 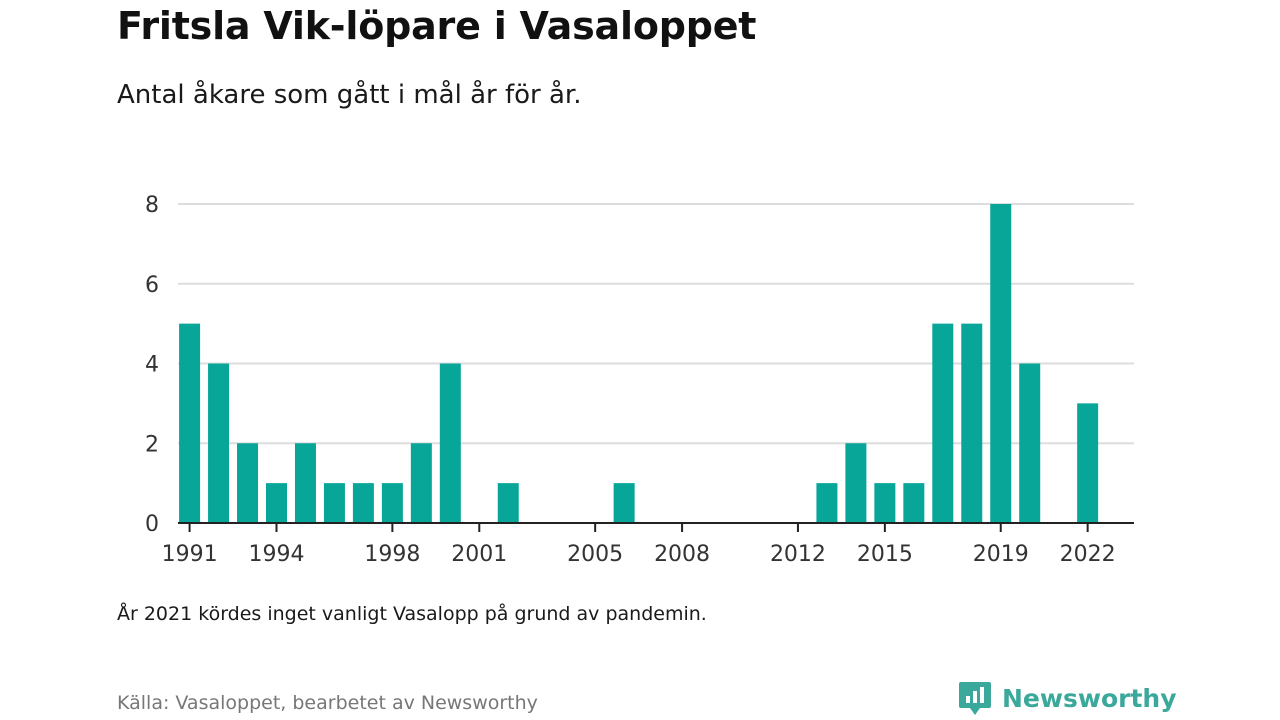 What do you see at coordinates (1088, 554) in the screenshot?
I see `x-tick-label: 2022` at bounding box center [1088, 554].